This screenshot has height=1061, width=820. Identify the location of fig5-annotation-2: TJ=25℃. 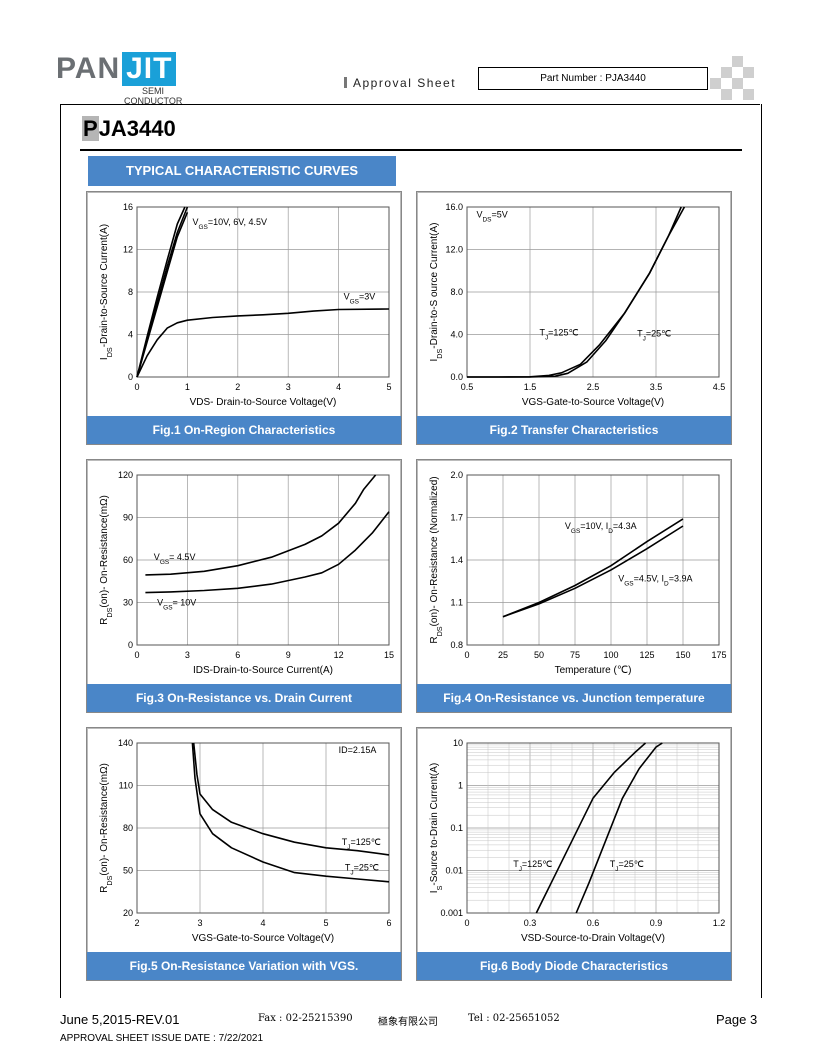
(362, 870).